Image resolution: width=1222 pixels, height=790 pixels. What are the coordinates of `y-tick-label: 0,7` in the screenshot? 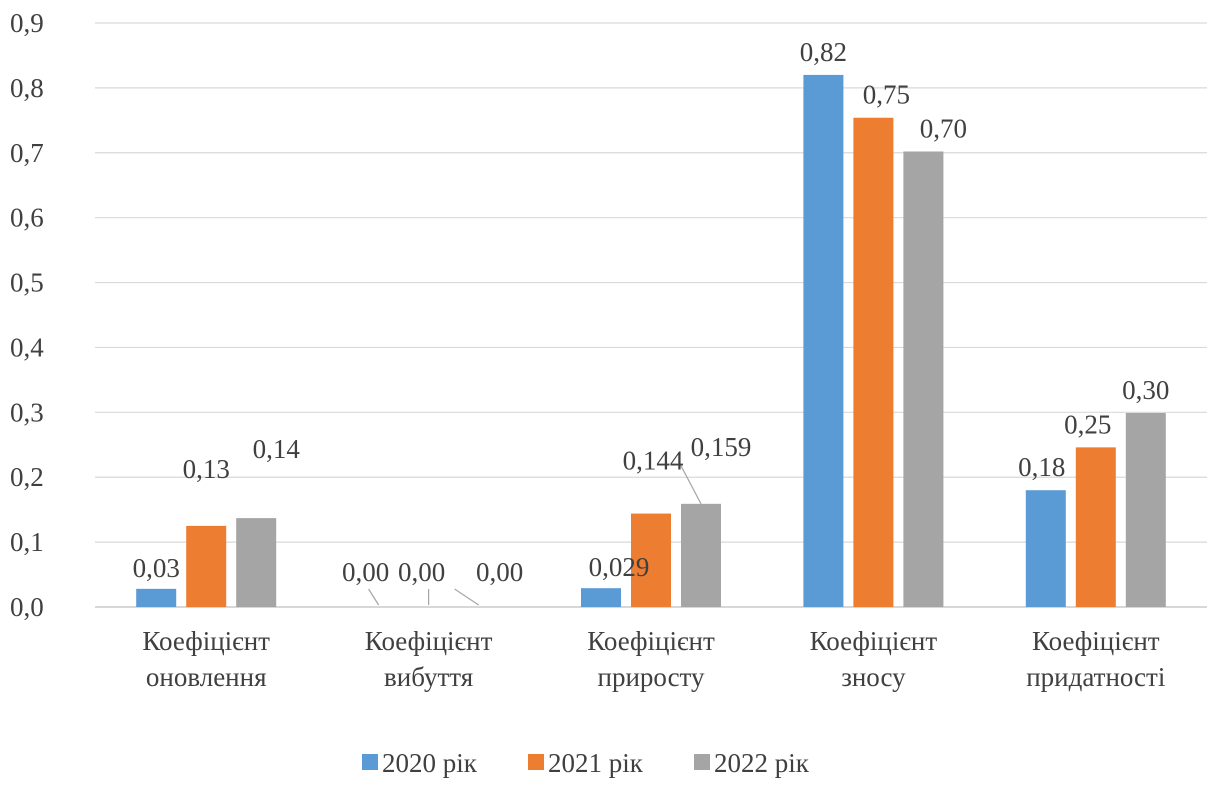 It's located at (27, 153).